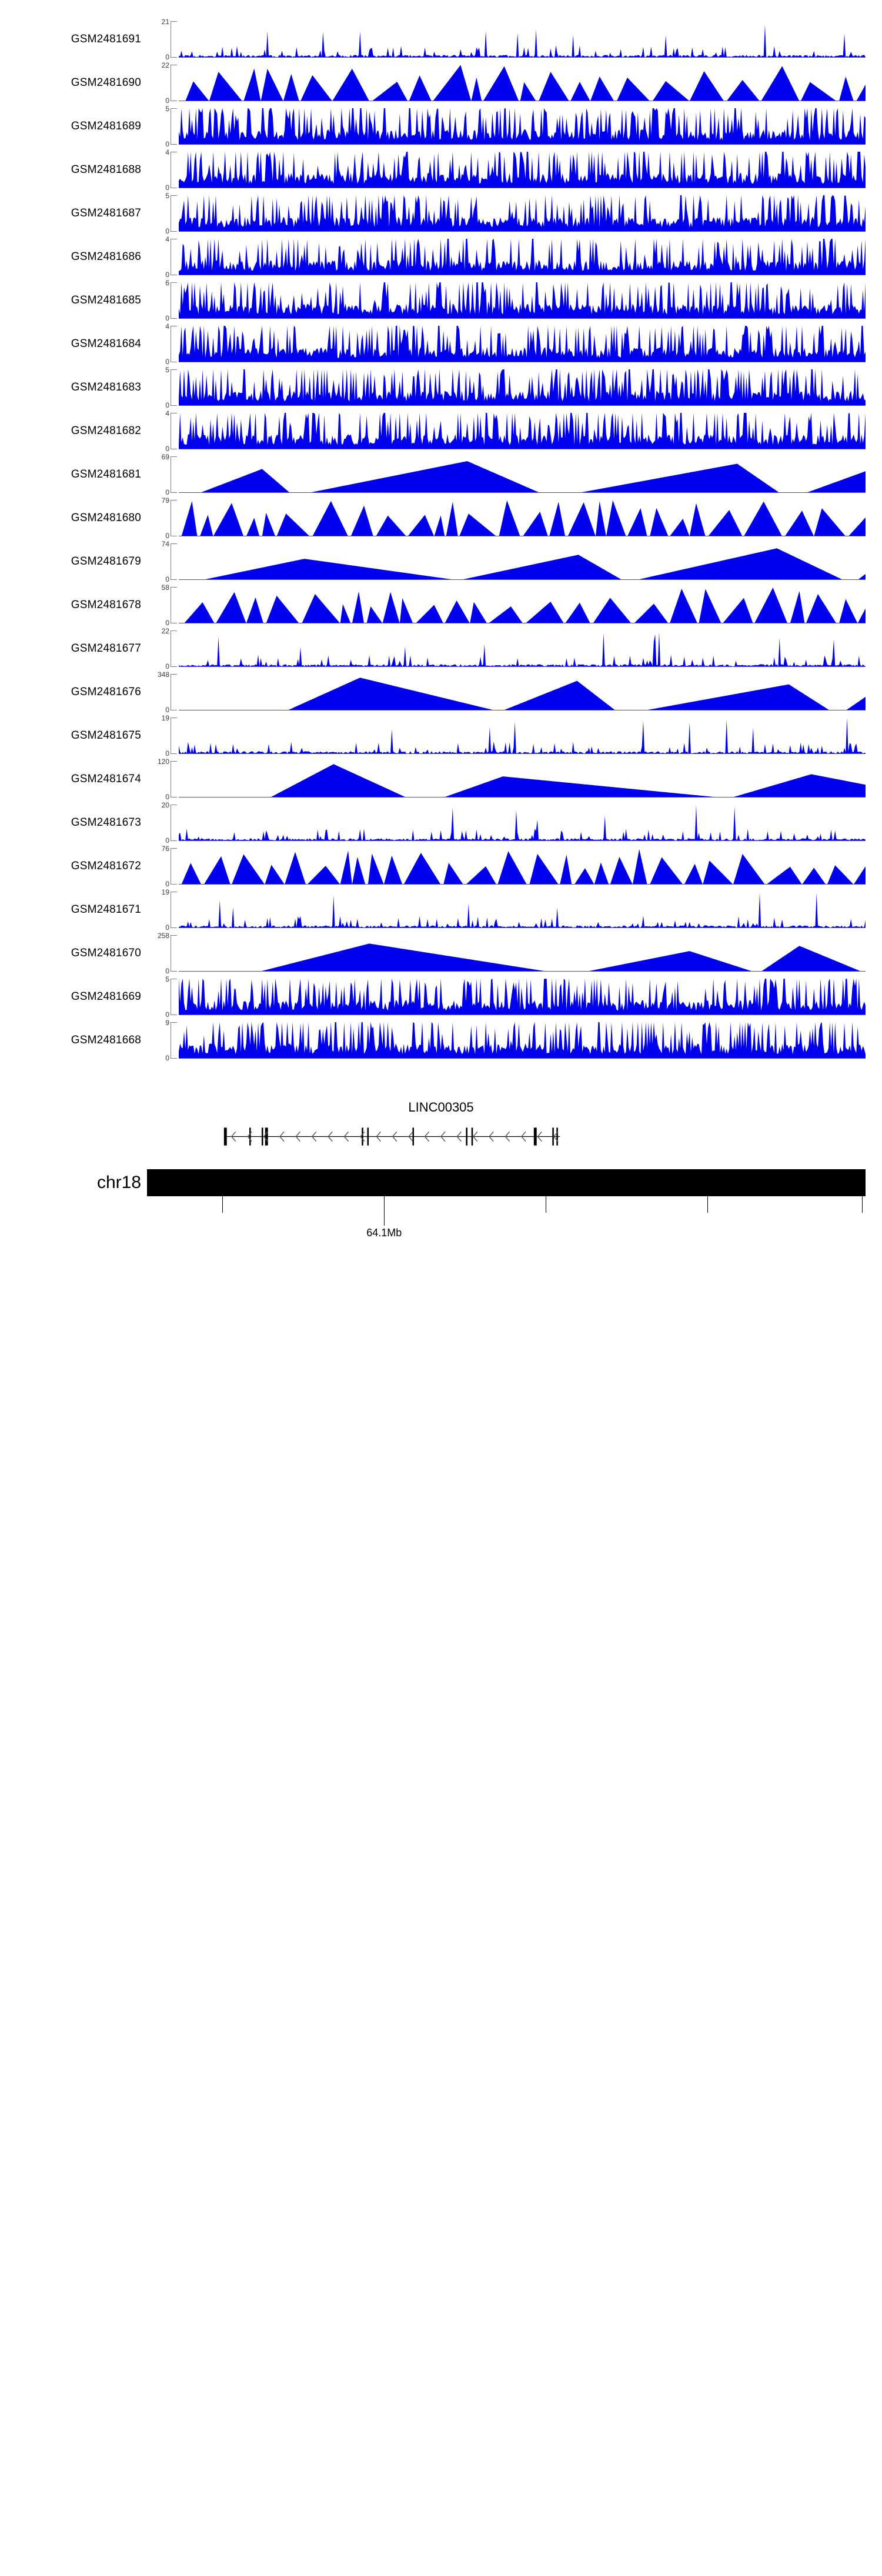  Describe the element at coordinates (106, 561) in the screenshot. I see `sample-label: GSM2481679` at that location.